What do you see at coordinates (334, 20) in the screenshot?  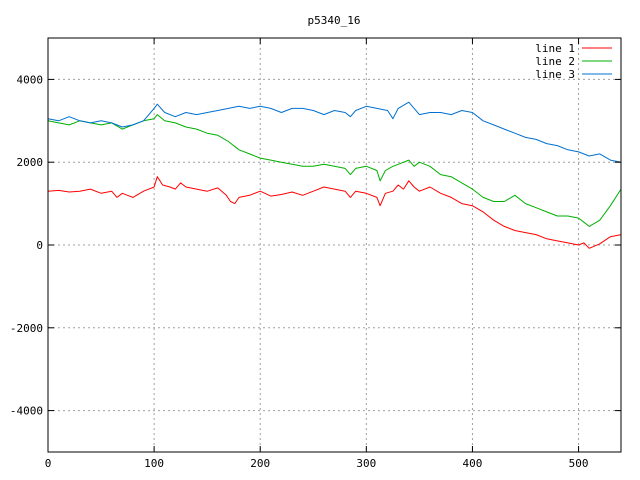 I see `chart-title: p5340_16` at bounding box center [334, 20].